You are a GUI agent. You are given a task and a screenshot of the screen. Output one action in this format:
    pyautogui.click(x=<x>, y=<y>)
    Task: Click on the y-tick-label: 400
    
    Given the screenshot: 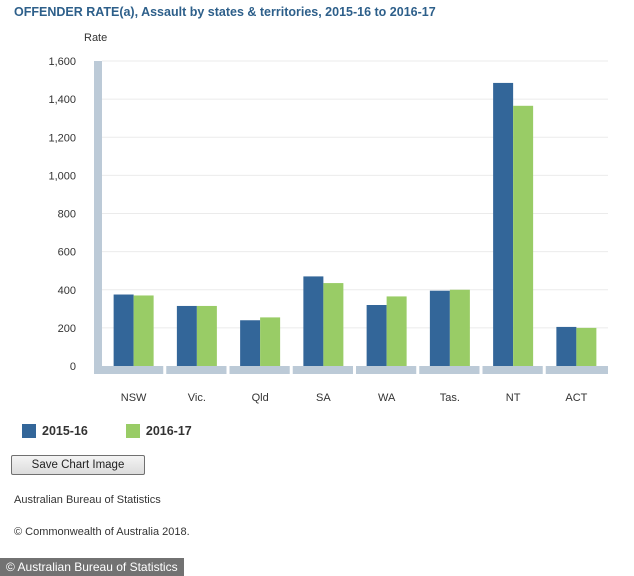 What is the action you would take?
    pyautogui.click(x=67, y=291)
    